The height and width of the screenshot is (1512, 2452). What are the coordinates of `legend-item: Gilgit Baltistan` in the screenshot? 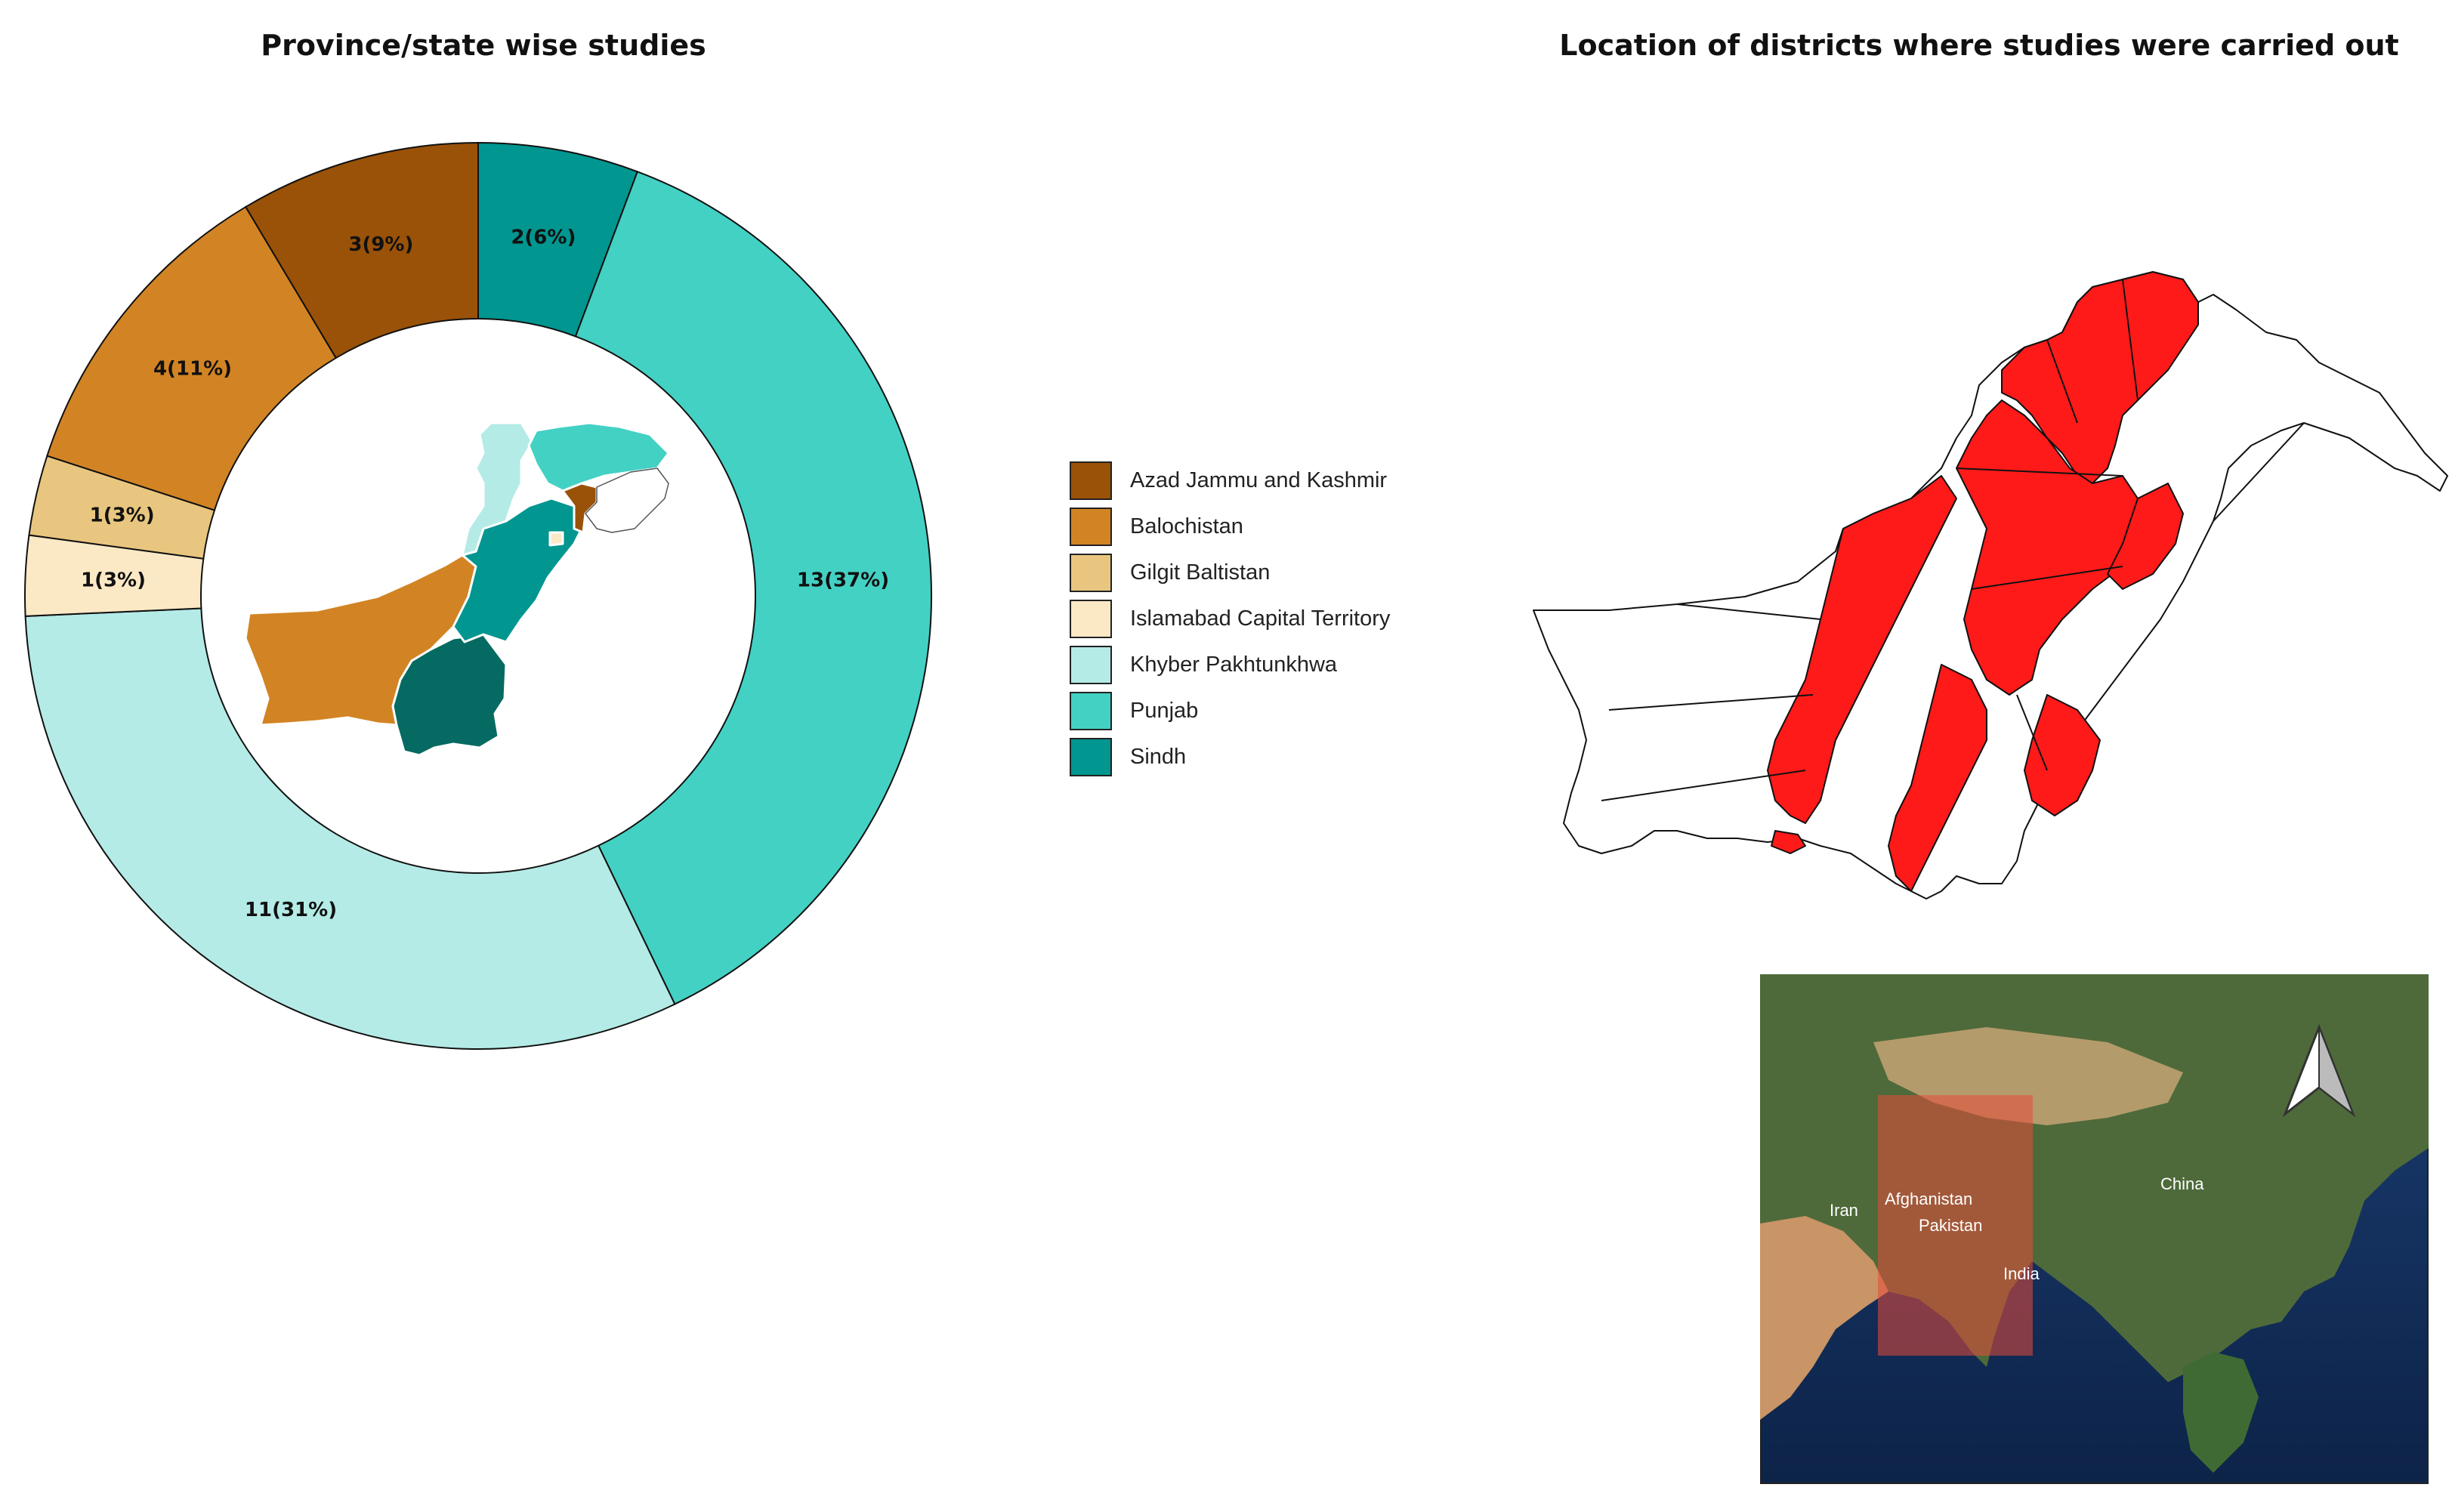 It's located at (1230, 573).